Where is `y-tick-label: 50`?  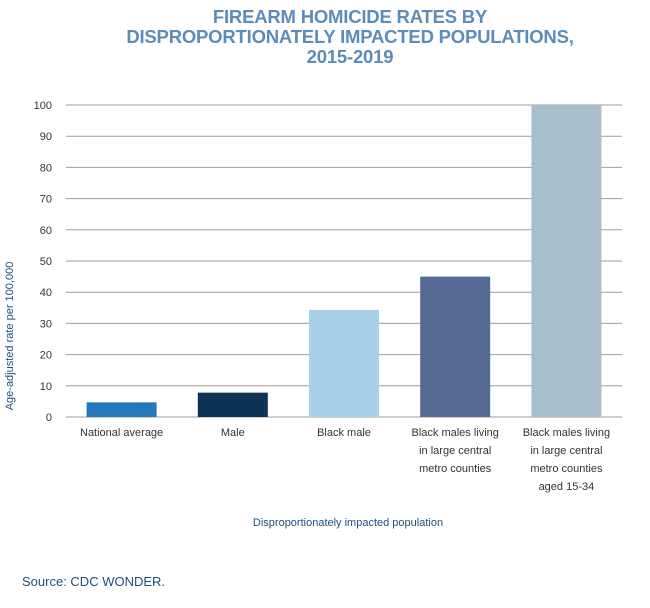
y-tick-label: 50 is located at coordinates (46, 262).